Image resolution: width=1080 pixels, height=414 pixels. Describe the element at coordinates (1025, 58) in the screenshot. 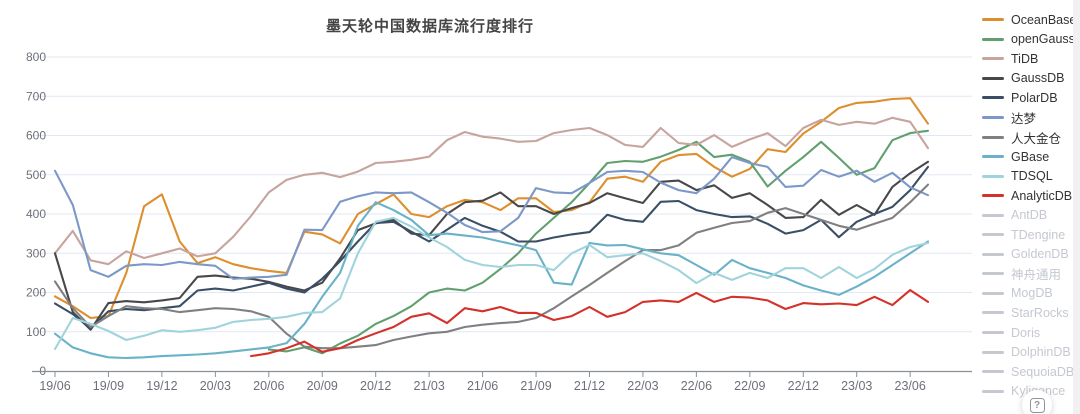

I see `legend-label: TiDB` at that location.